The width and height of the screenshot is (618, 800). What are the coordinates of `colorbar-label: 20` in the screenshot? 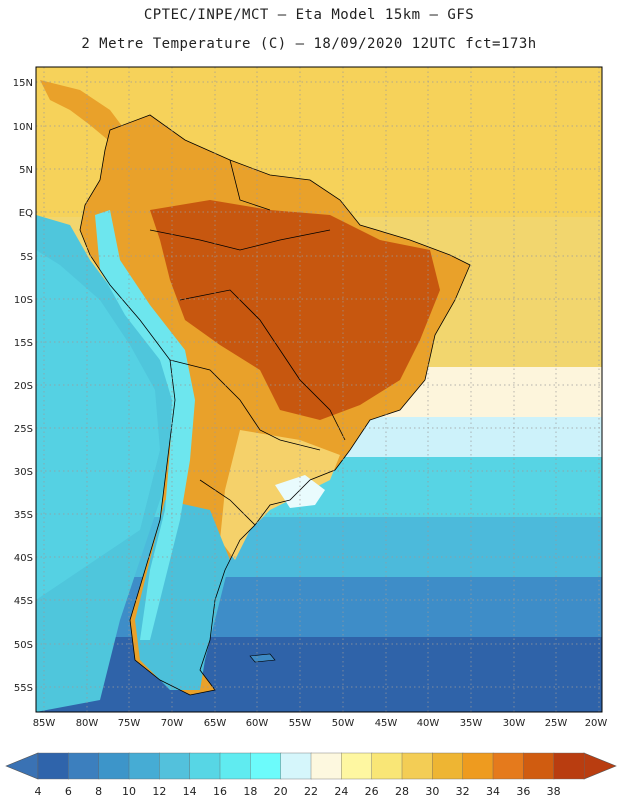 It's located at (281, 791).